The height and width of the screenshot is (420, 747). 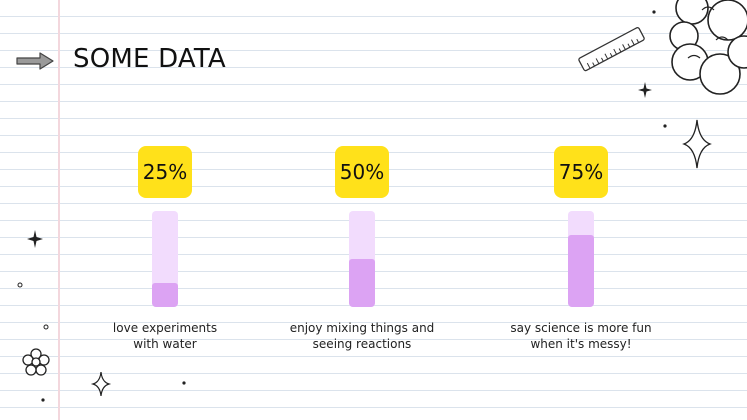 I want to click on category-label-1-line-1: love experiments, so click(x=165, y=328).